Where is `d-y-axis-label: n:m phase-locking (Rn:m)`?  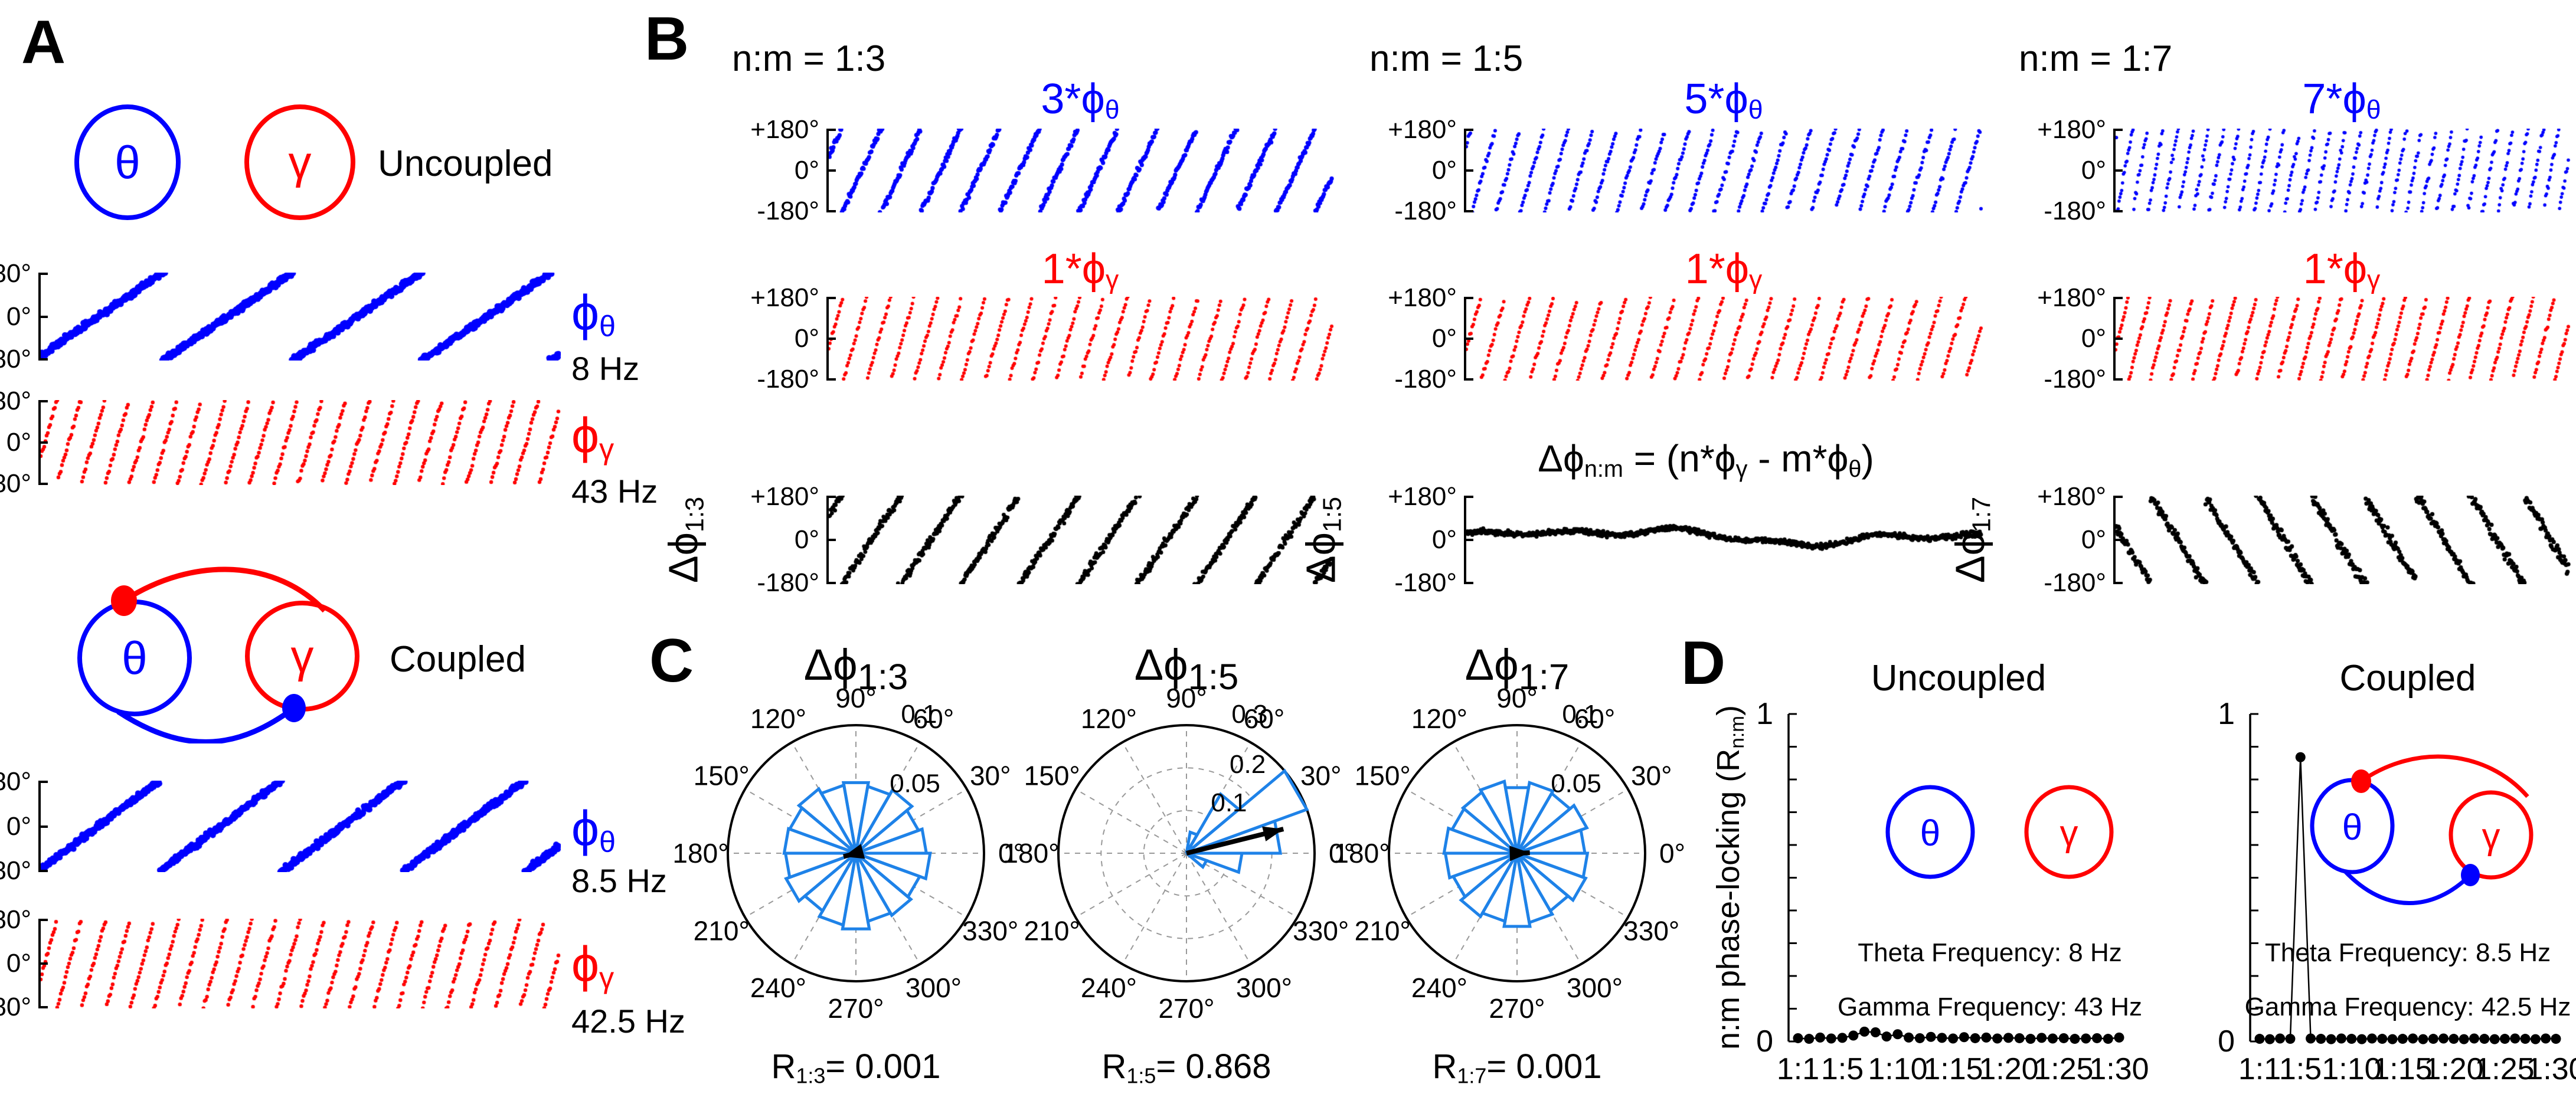 d-y-axis-label: n:m phase-locking (Rn:m) is located at coordinates (1729, 877).